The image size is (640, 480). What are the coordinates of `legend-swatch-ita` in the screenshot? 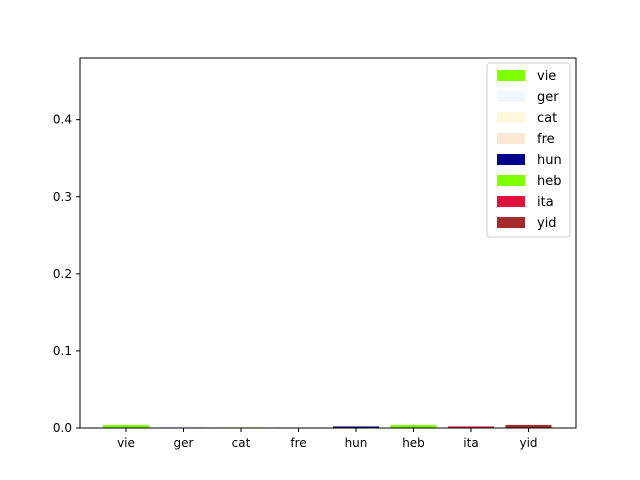 It's located at (511, 201).